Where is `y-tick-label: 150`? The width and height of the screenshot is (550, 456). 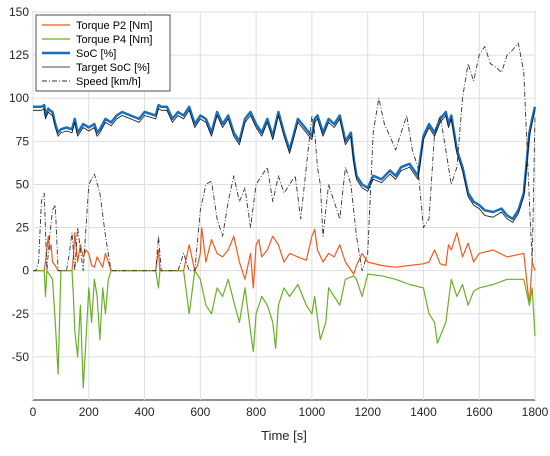 y-tick-label: 150 is located at coordinates (19, 12).